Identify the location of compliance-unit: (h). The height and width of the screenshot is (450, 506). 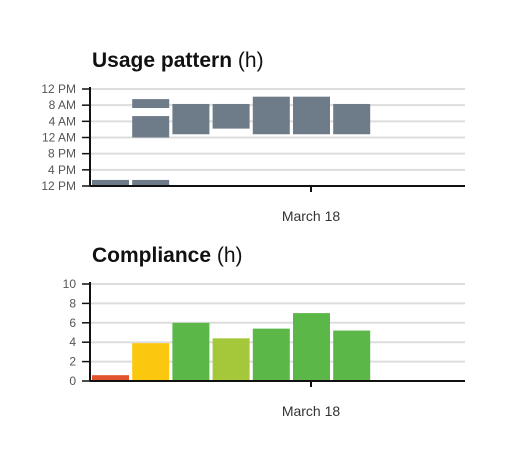
(229, 255).